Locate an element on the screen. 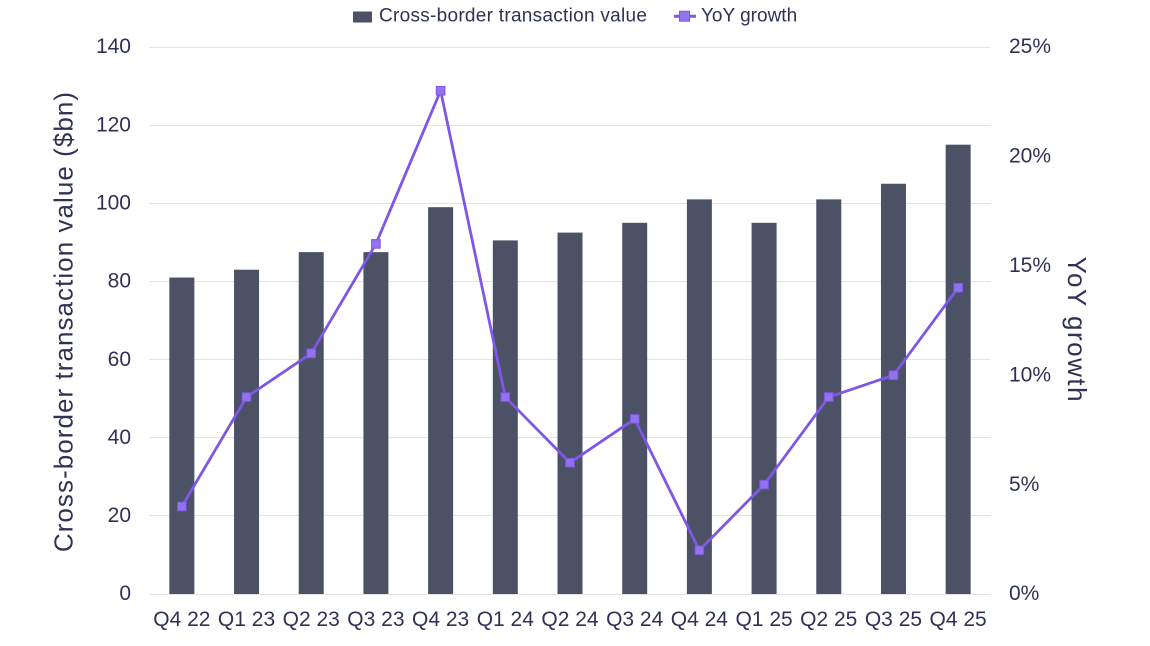 The height and width of the screenshot is (646, 1150). svg-text: 5% is located at coordinates (1024, 484).